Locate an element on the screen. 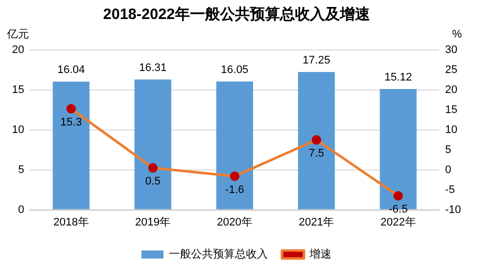 This screenshot has width=481, height=272. y-tick-label: 10 is located at coordinates (18, 130).